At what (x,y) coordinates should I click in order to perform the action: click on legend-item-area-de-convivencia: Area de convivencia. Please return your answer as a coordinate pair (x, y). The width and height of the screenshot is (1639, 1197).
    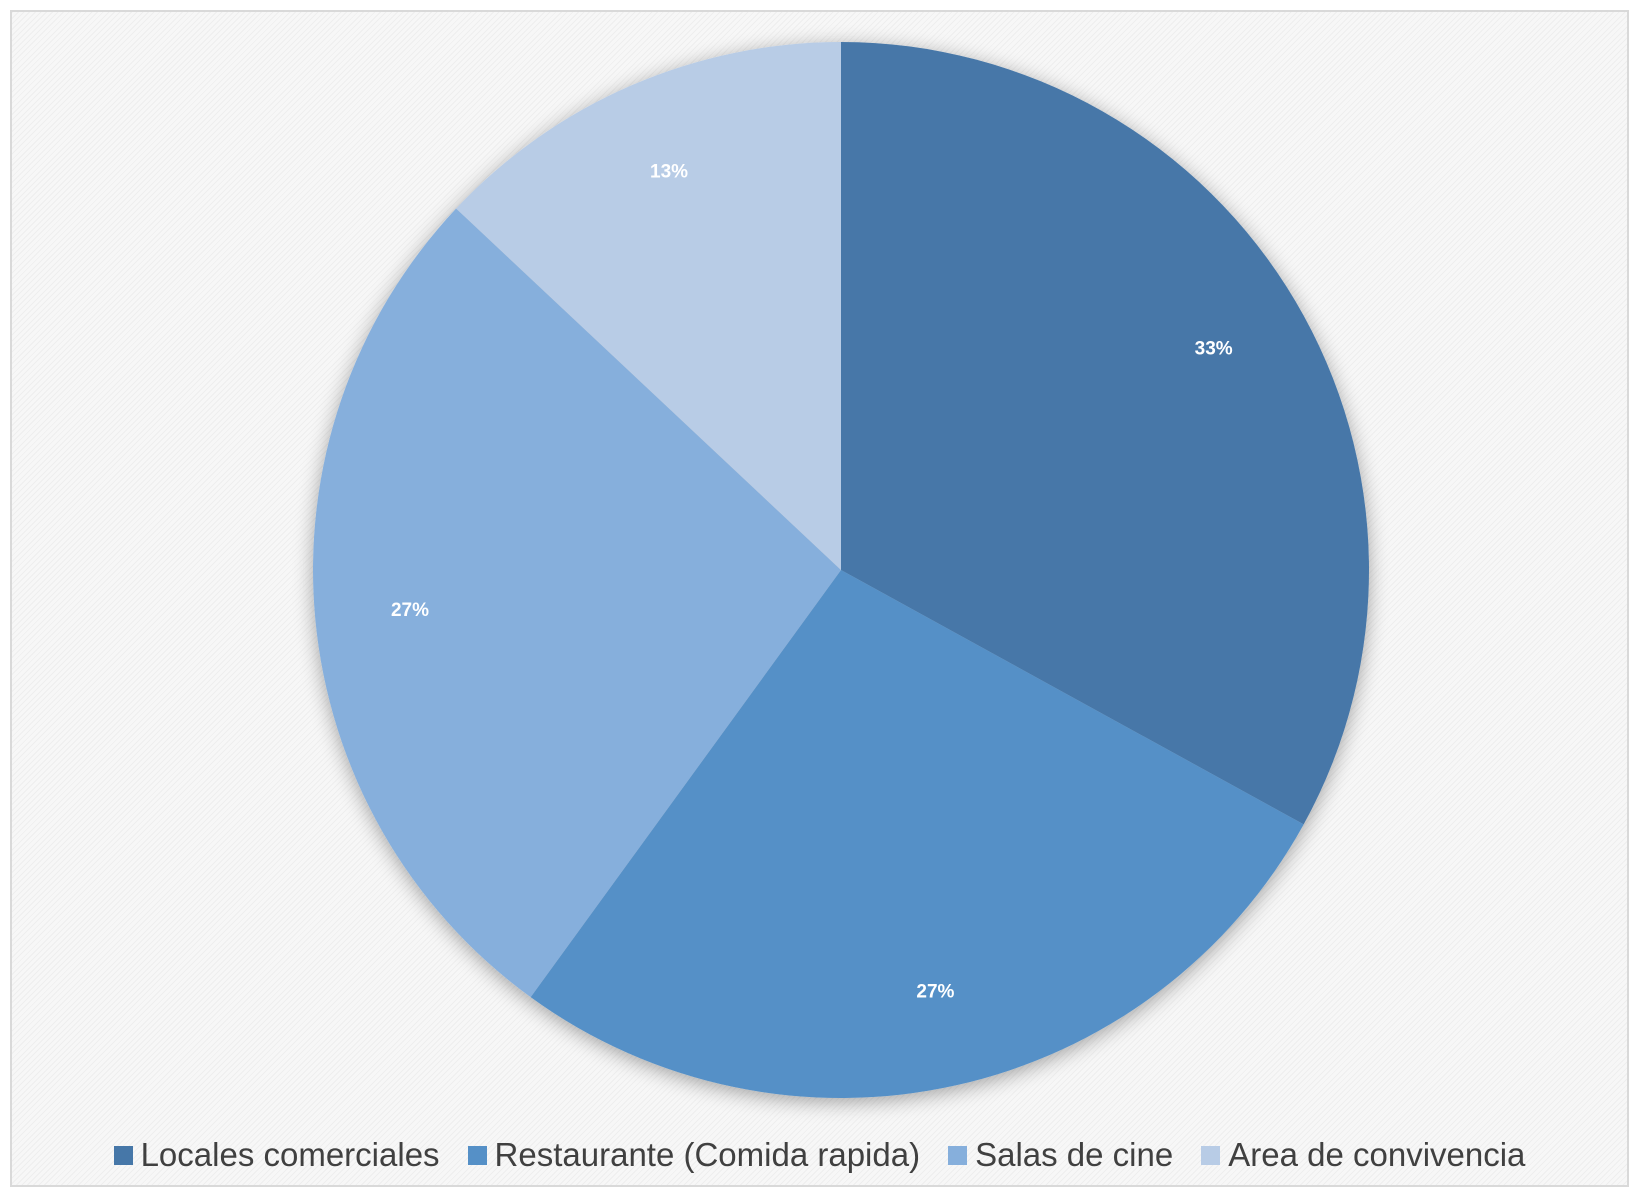
    Looking at the image, I should click on (1363, 1155).